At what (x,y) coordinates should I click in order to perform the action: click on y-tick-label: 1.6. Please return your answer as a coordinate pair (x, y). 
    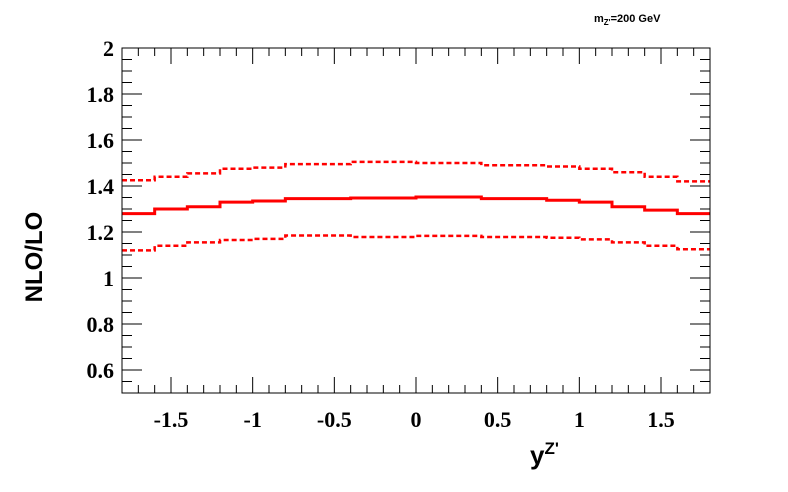
    Looking at the image, I should click on (101, 140).